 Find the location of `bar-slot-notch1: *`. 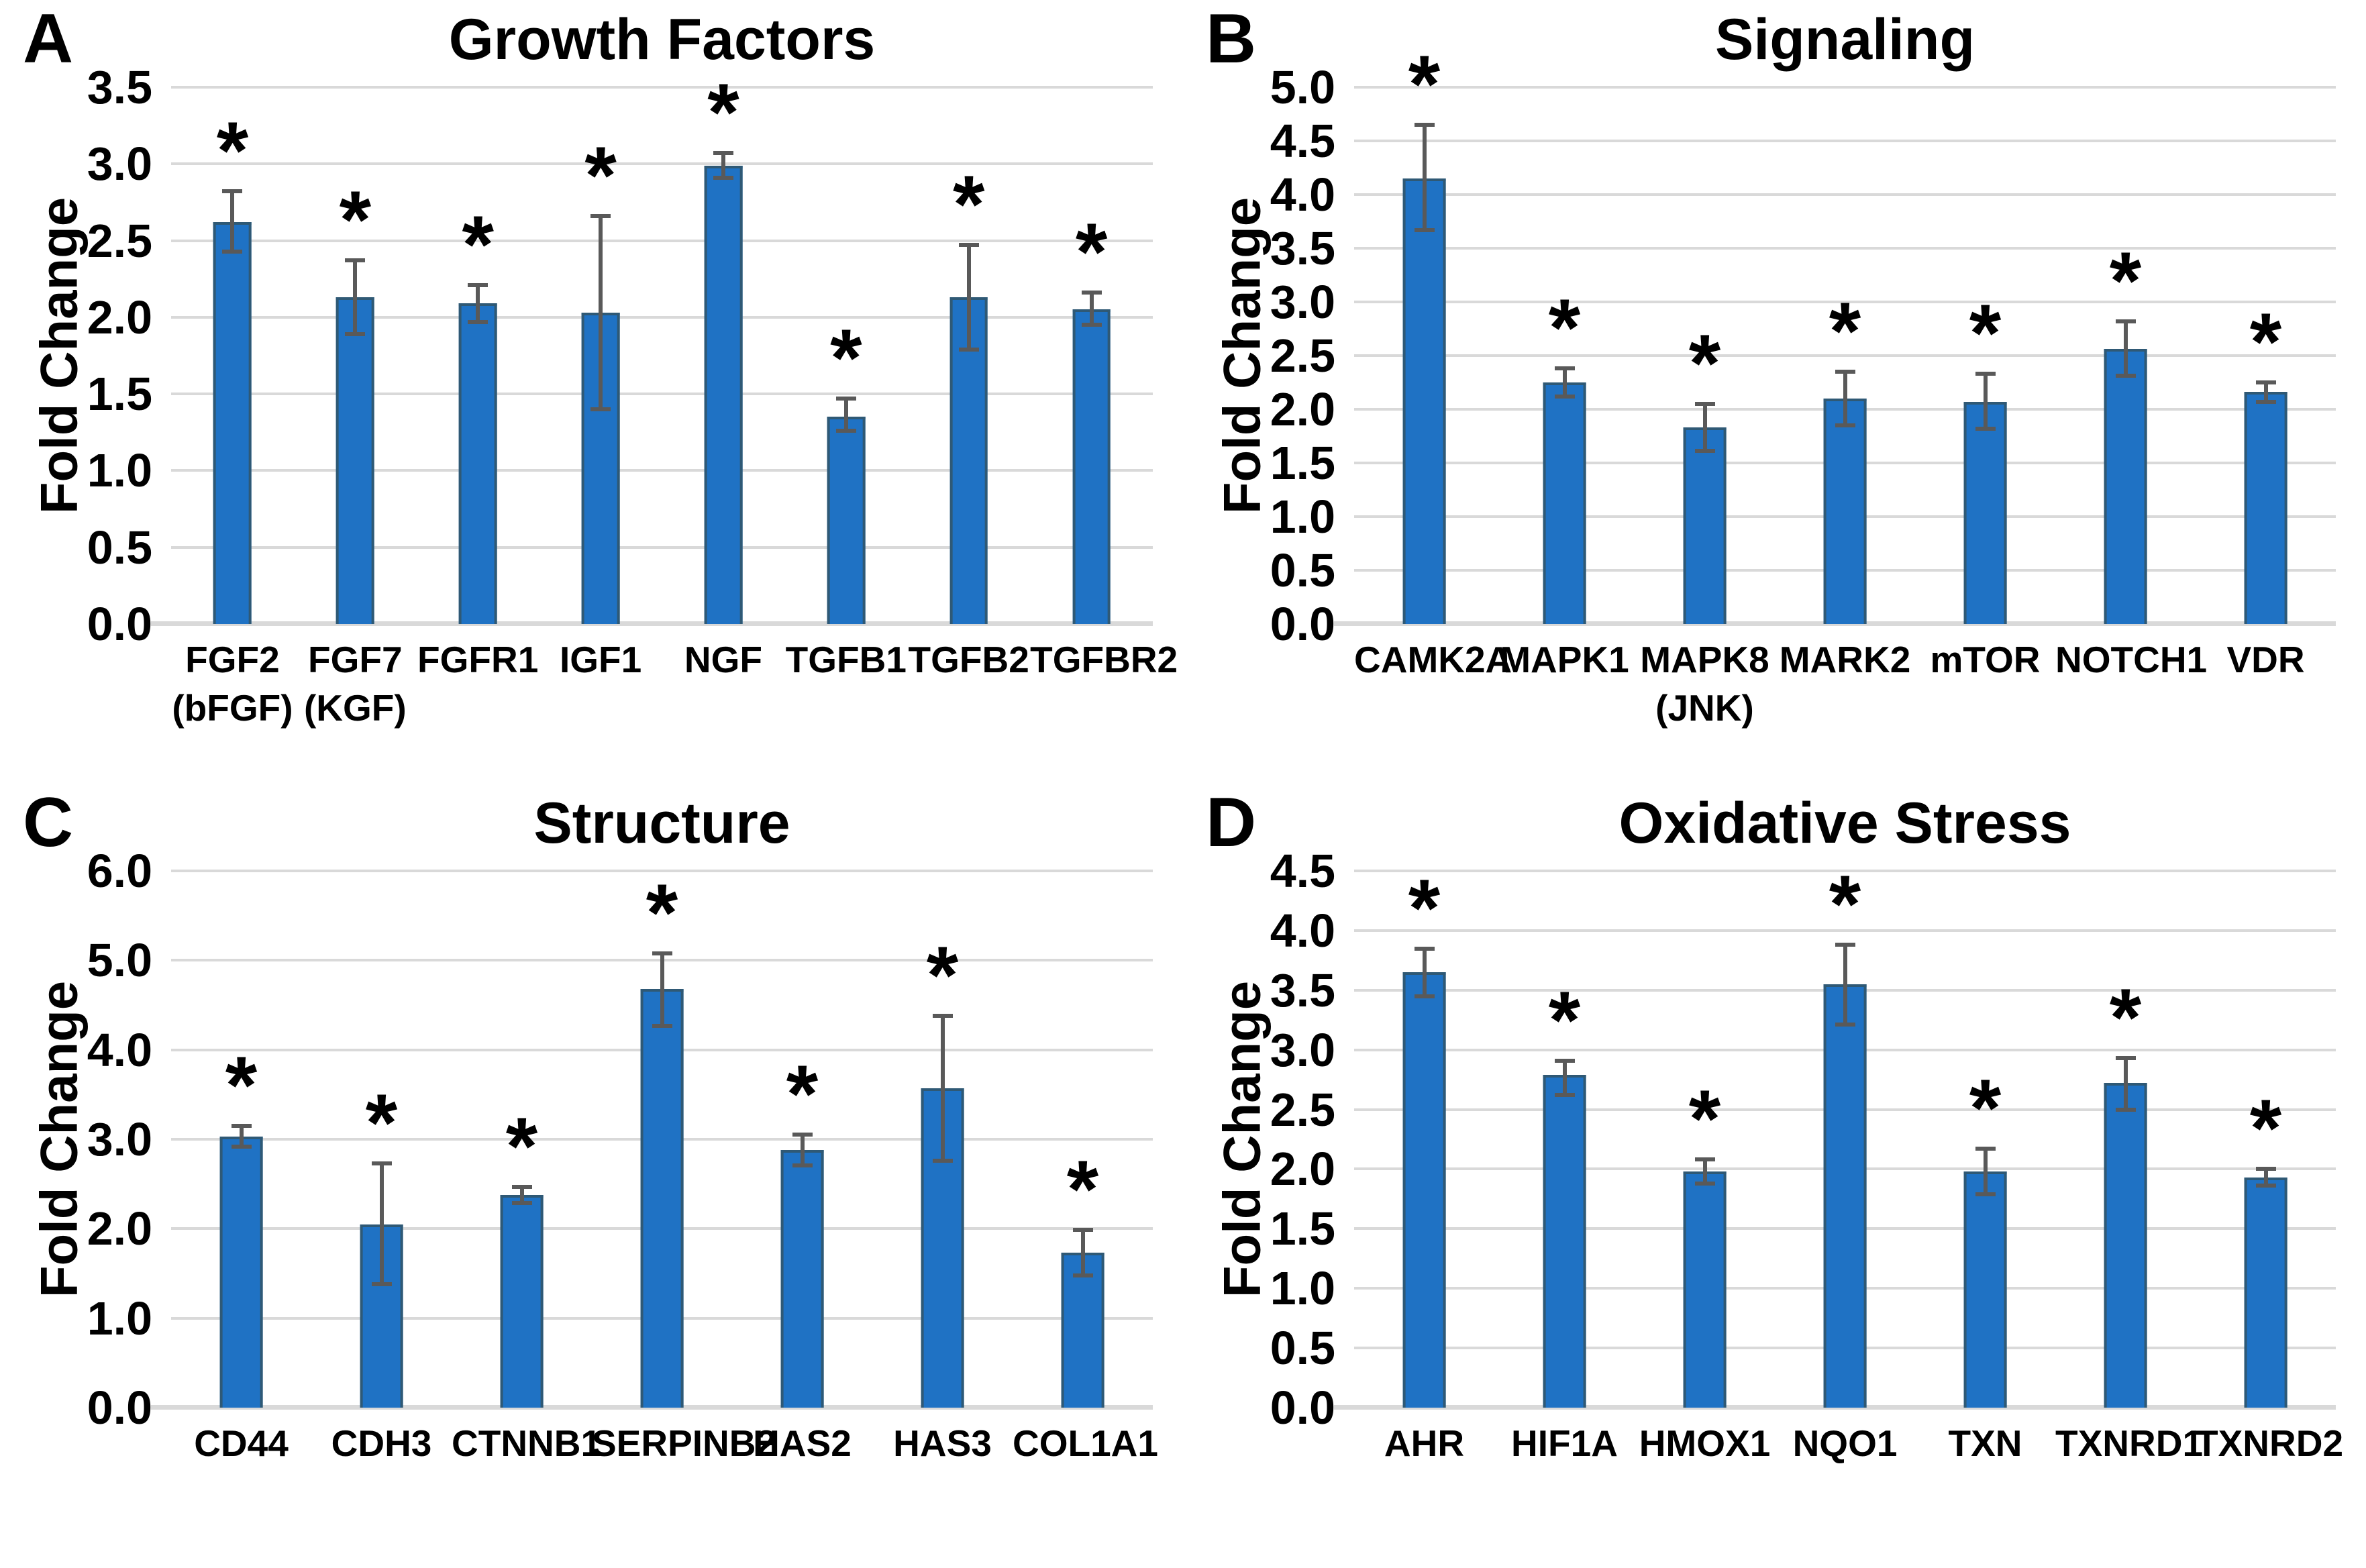

bar-slot-notch1: * is located at coordinates (2125, 355).